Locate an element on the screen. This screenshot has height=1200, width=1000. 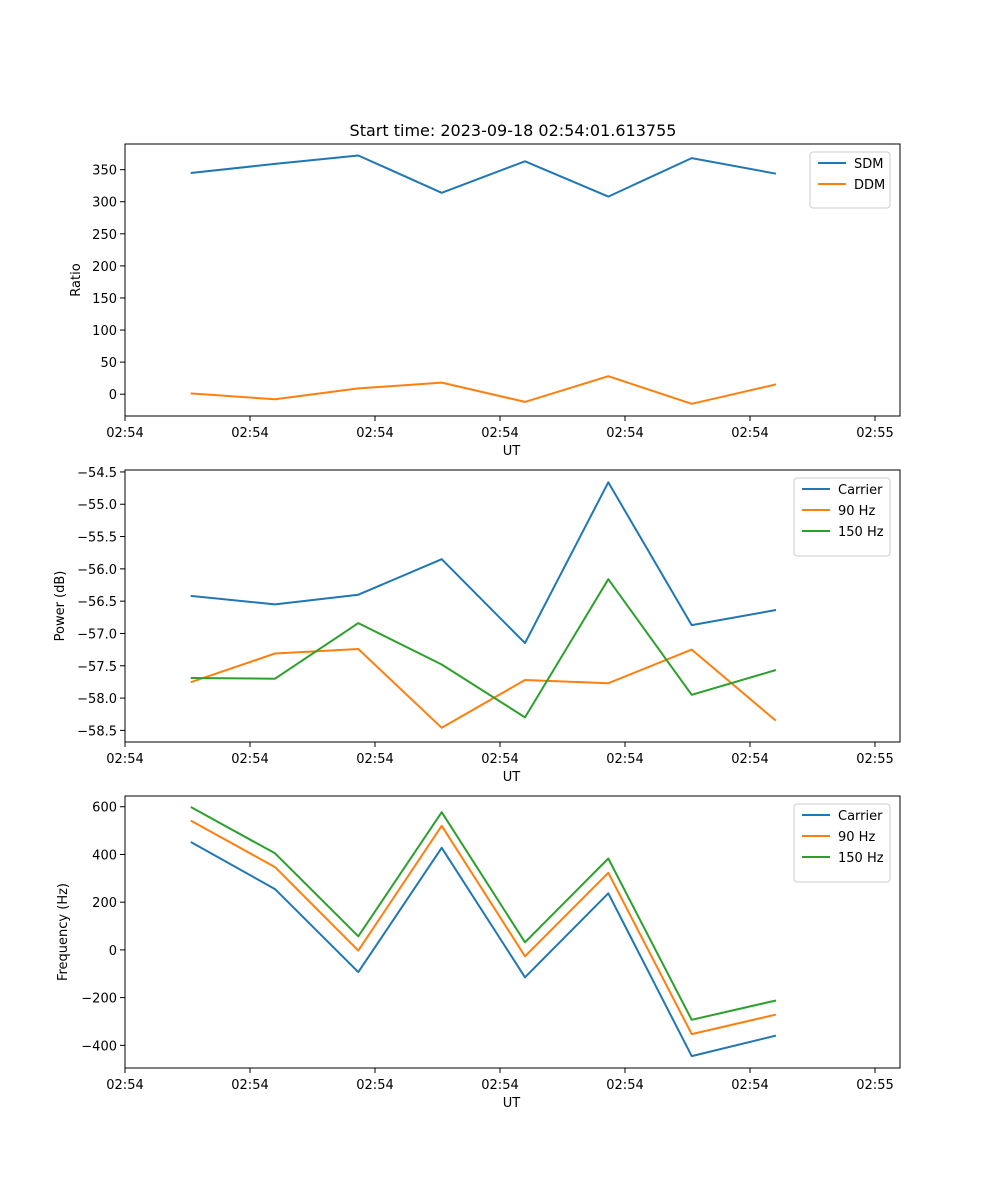
y-tick-label: 50 is located at coordinates (108, 363).